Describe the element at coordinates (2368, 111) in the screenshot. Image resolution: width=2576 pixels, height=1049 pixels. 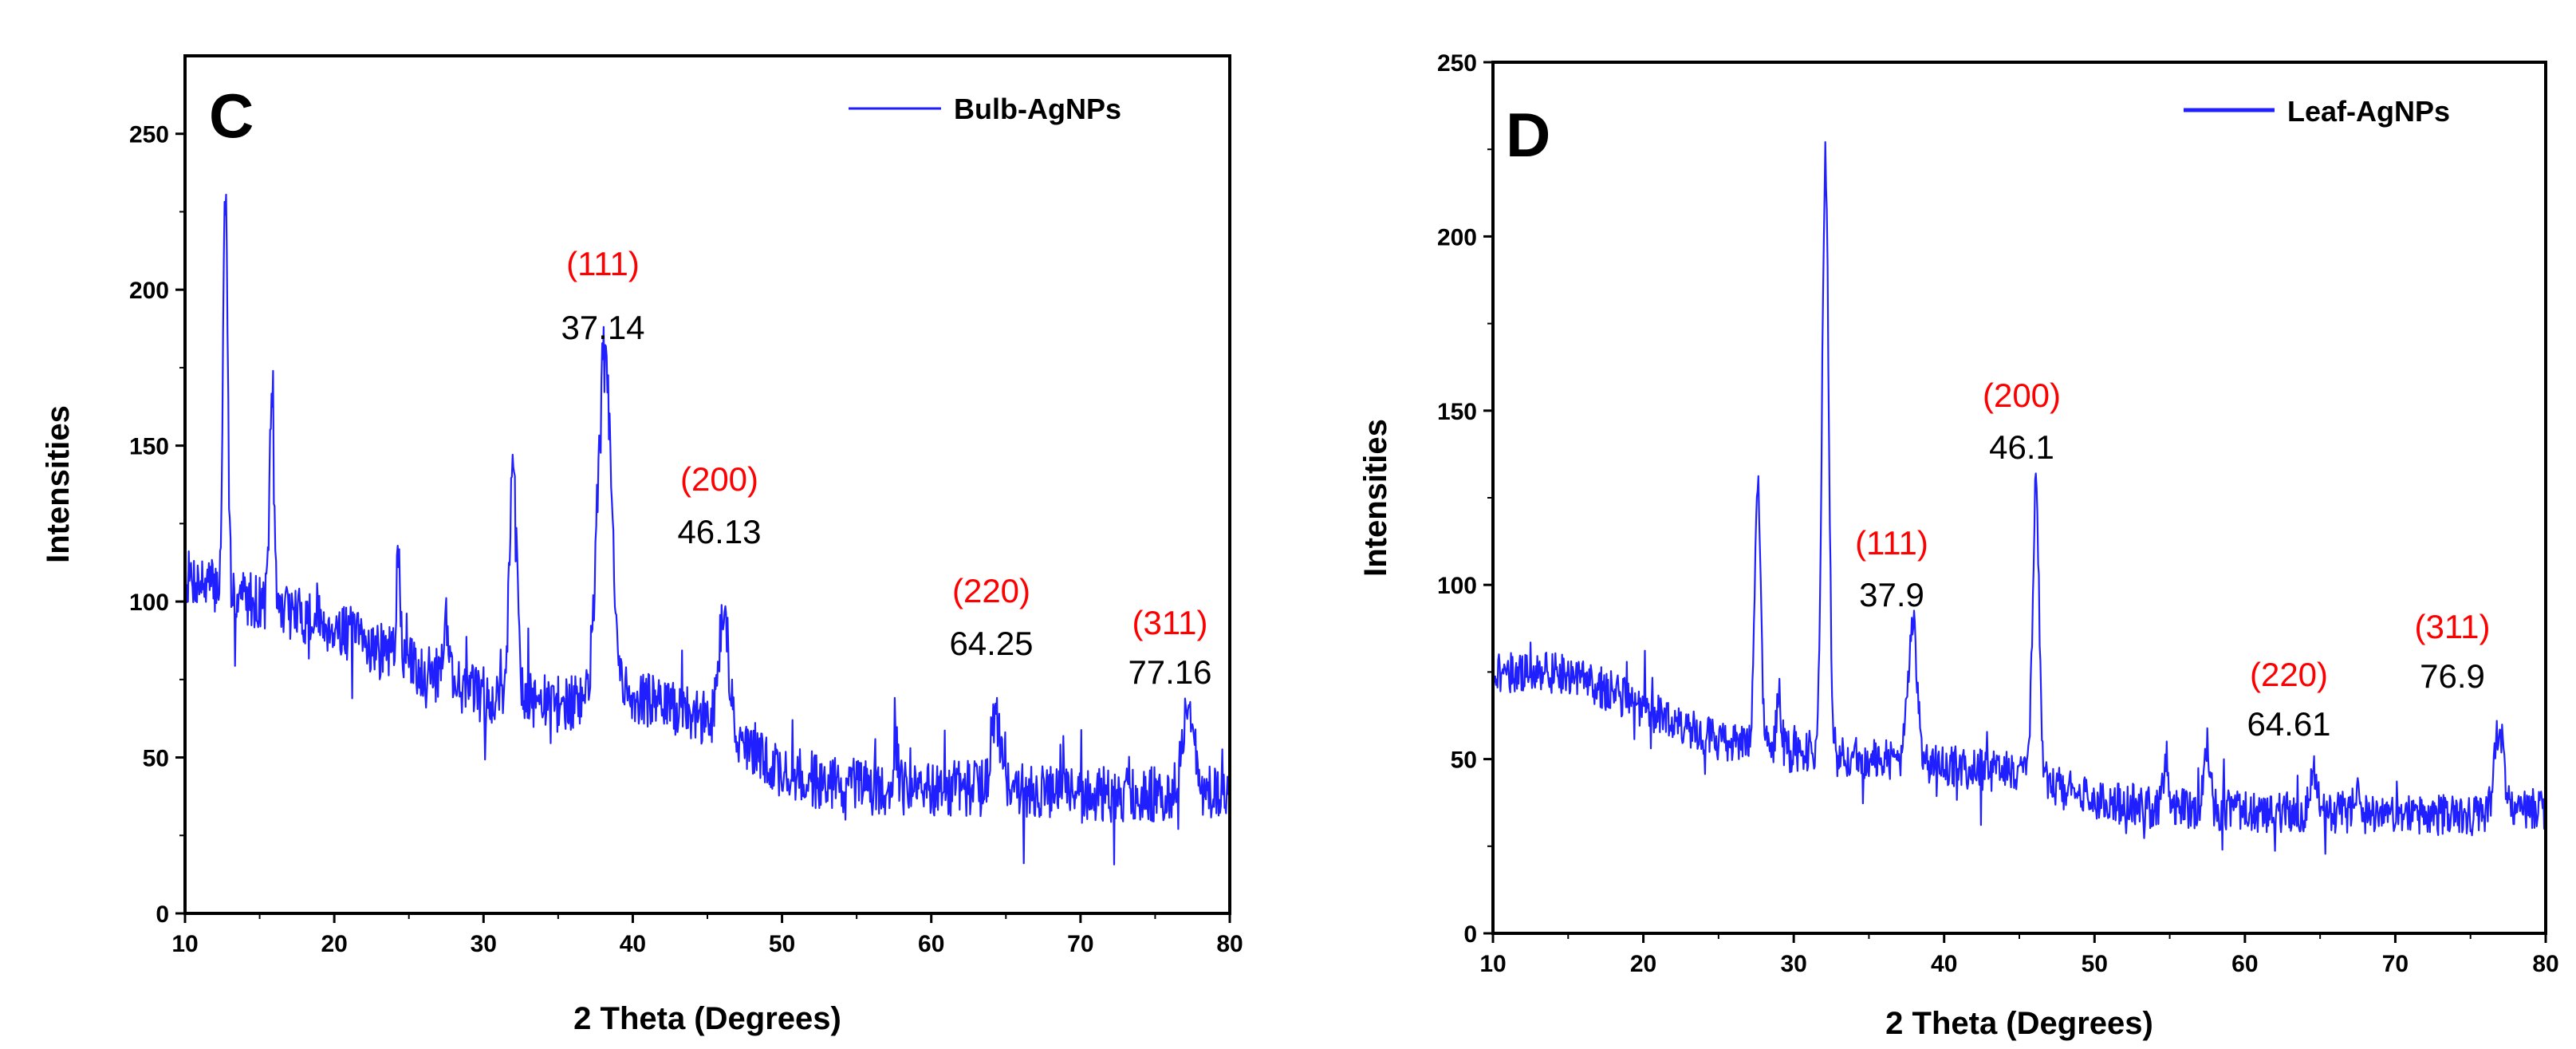
I see `panel-d-legend-label: Leaf-AgNPs` at that location.